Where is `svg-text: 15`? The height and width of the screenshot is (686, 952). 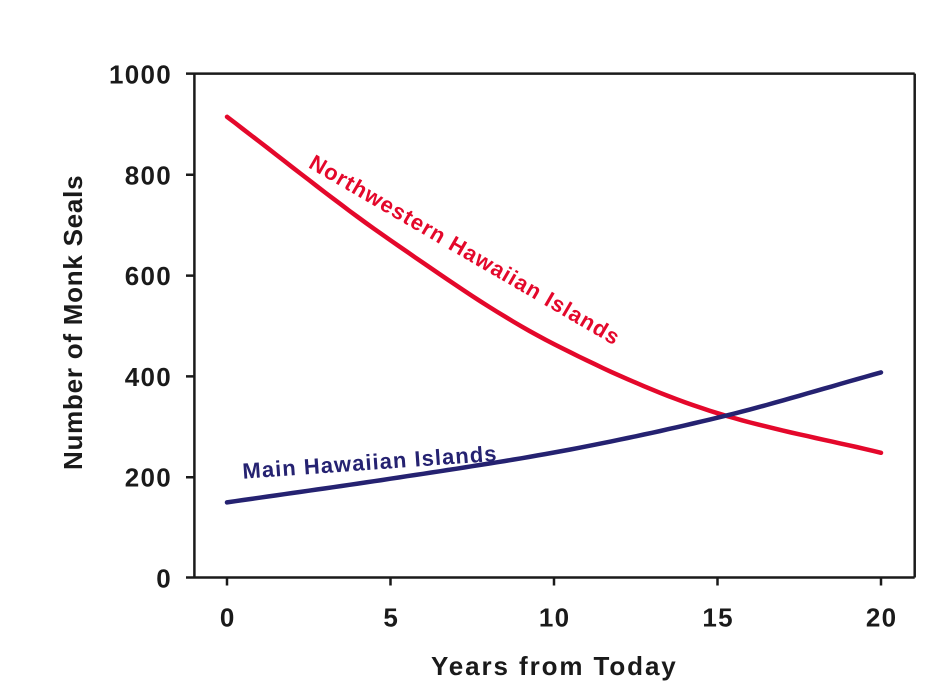 svg-text: 15 is located at coordinates (718, 618).